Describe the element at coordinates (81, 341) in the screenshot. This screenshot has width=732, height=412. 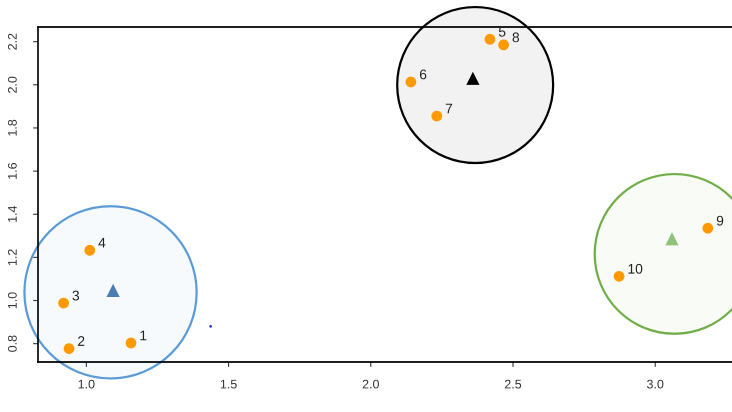
I see `annotation: 2` at that location.